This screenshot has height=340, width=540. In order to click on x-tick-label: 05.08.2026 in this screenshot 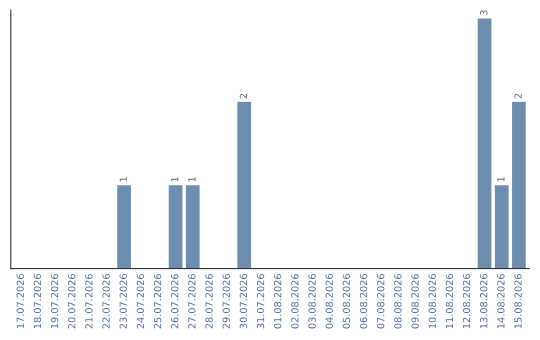, I will do `click(346, 301)`.